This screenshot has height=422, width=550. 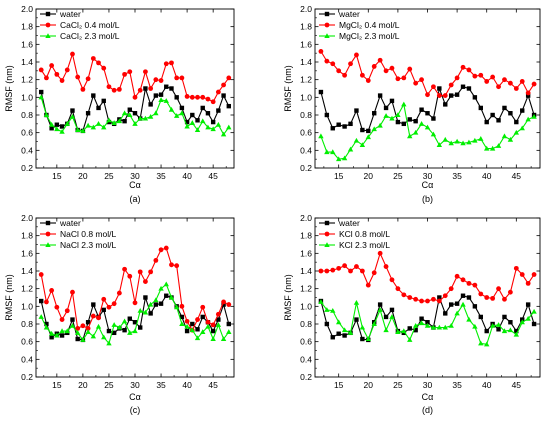 What do you see at coordinates (306, 80) in the screenshot?
I see `y-tick-label: 1.2` at bounding box center [306, 80].